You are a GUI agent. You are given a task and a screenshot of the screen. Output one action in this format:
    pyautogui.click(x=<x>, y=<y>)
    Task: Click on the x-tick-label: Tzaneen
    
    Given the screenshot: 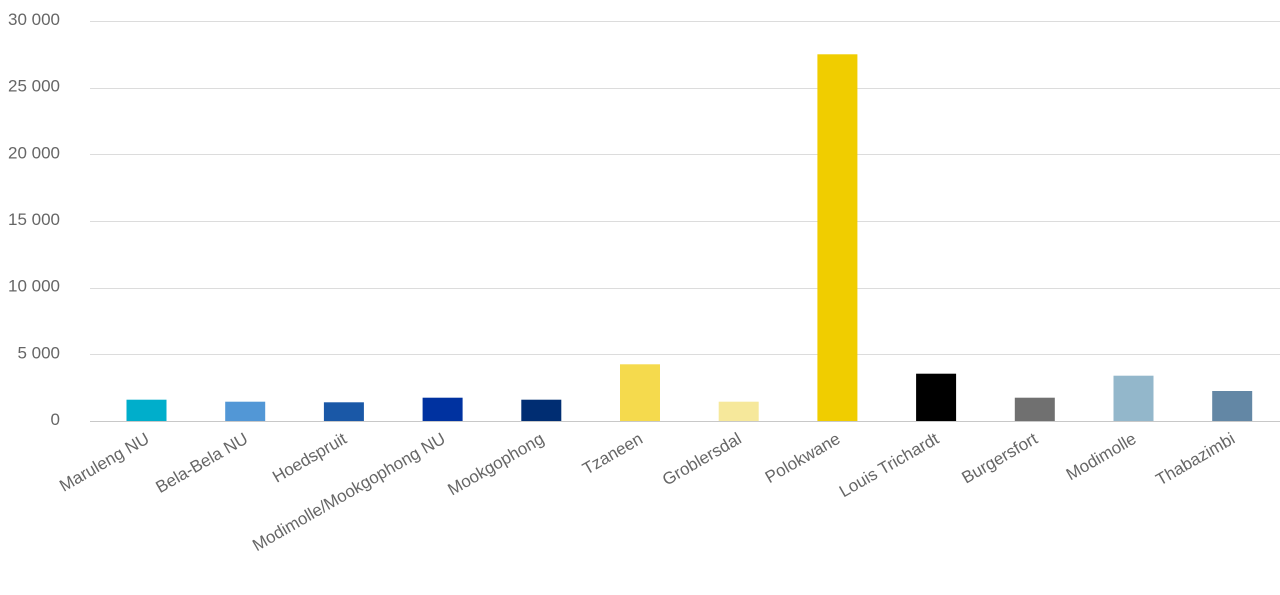 What is the action you would take?
    pyautogui.click(x=612, y=454)
    